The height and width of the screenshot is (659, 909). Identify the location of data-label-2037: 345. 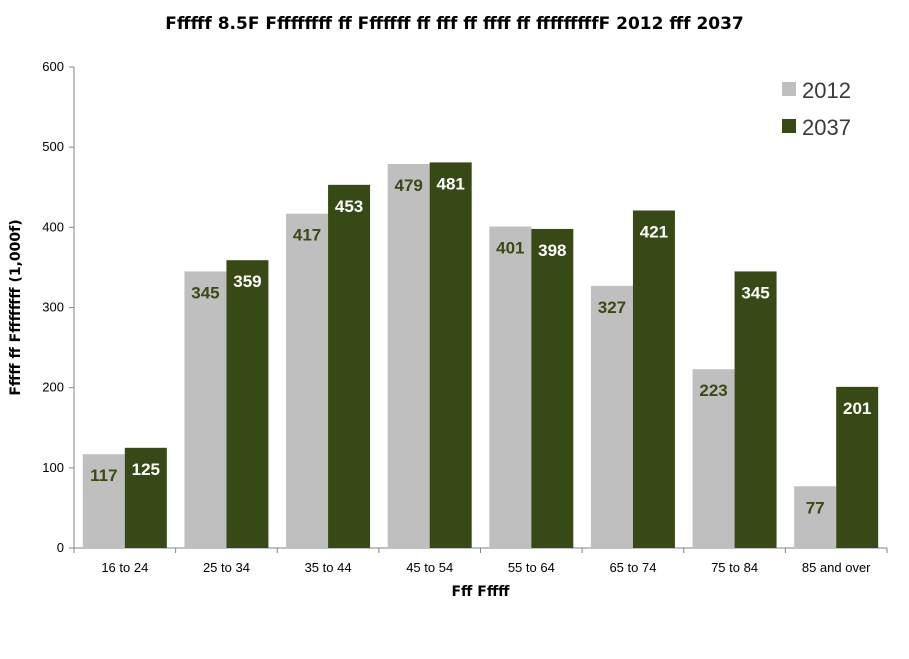
(755, 292).